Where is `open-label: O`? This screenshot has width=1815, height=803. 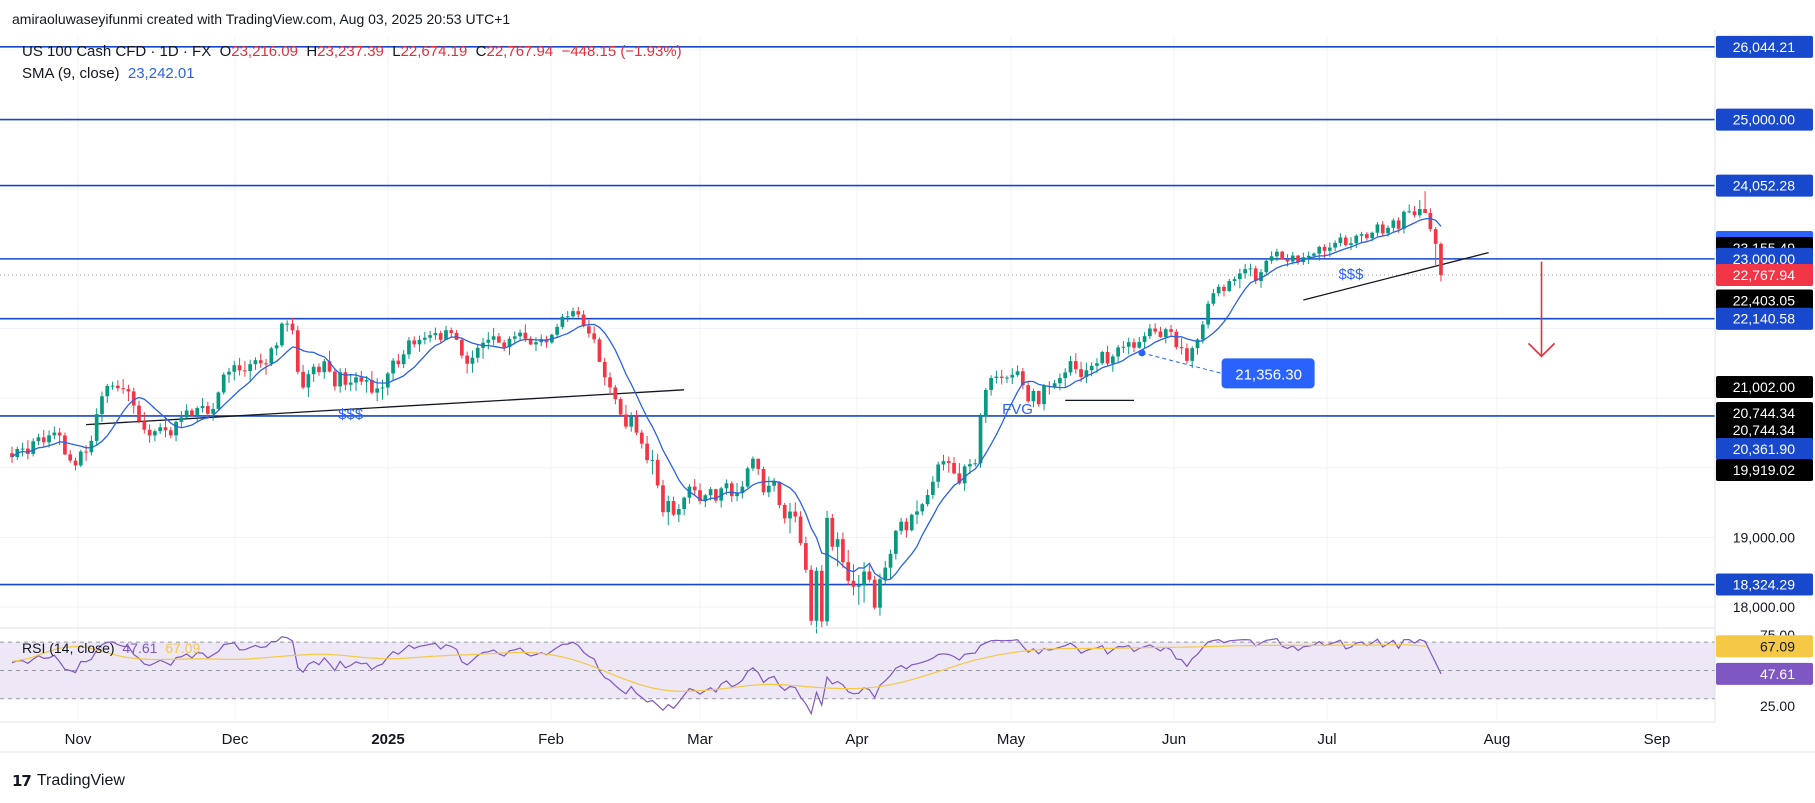 open-label: O is located at coordinates (225, 51).